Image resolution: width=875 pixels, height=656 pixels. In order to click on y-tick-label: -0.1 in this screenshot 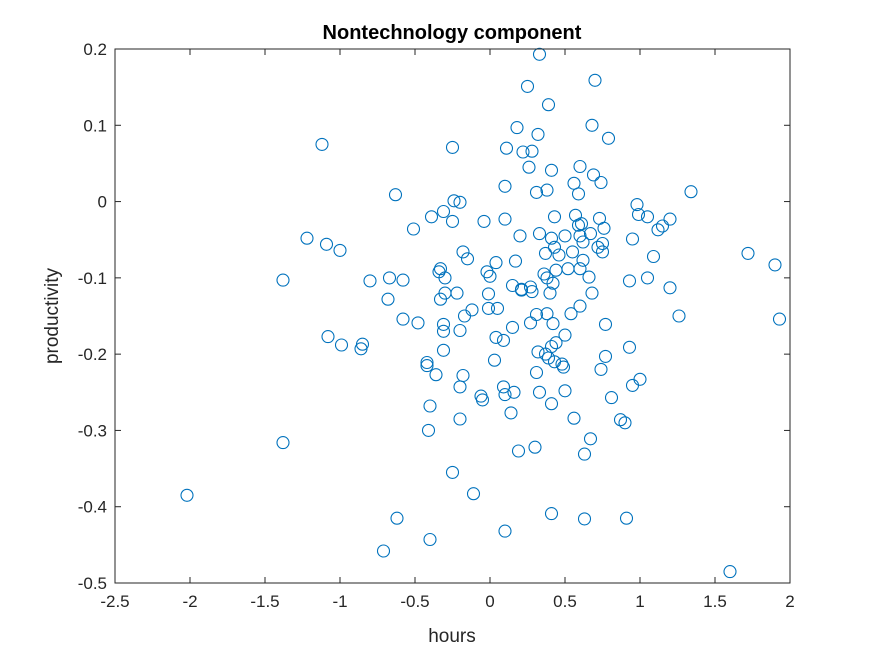, I will do `click(92, 278)`.